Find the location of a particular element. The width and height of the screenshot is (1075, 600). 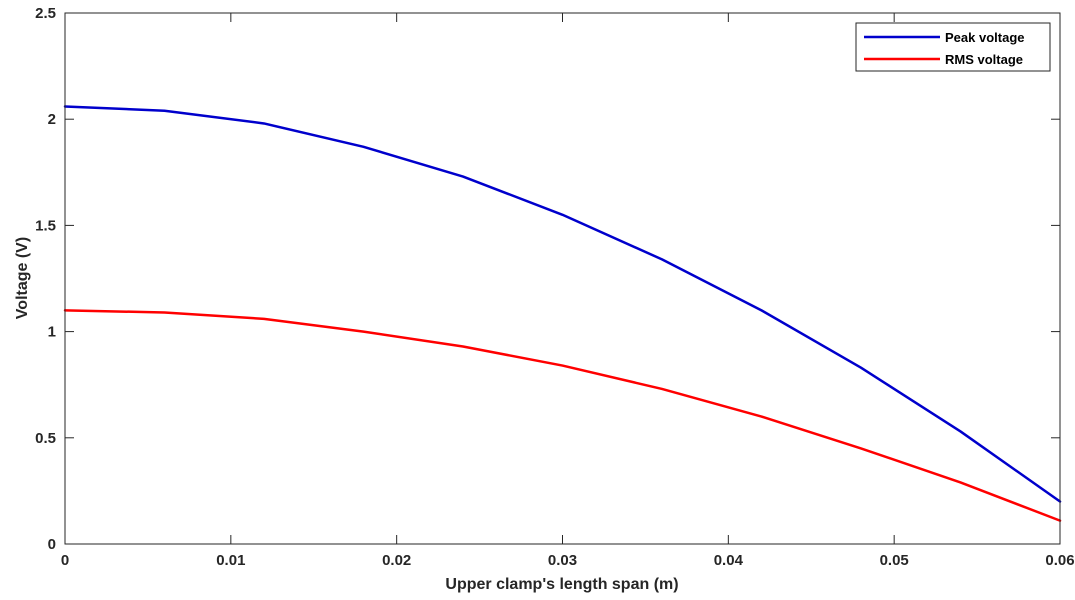

x-tick-label: 0.02 is located at coordinates (396, 560).